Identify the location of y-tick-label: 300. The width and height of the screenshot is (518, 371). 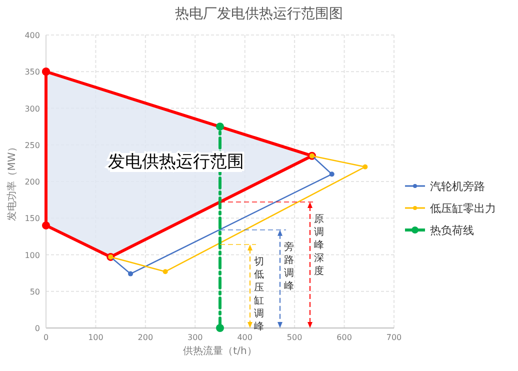
(32, 109).